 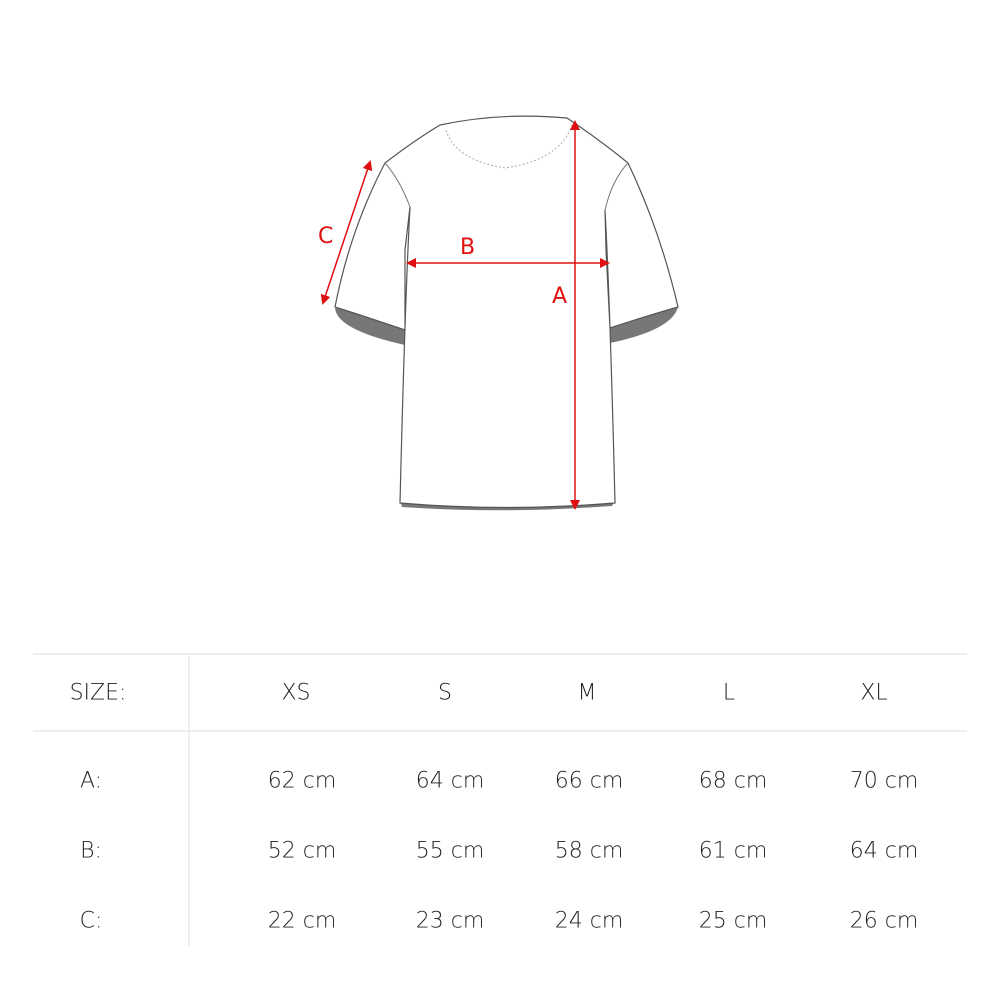 I want to click on row-label: C:, so click(x=91, y=921).